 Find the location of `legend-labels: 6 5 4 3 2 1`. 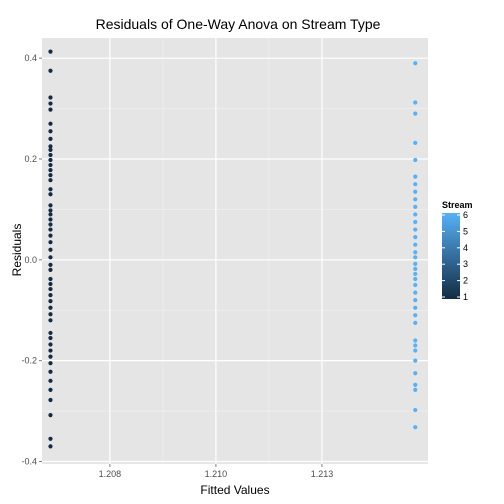

legend-labels: 6 5 4 3 2 1 is located at coordinates (455, 256).